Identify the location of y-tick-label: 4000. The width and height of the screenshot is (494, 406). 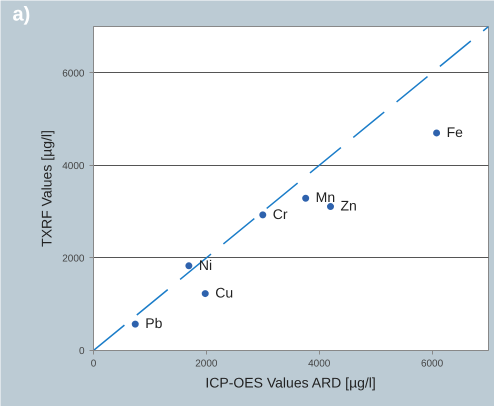
(73, 166).